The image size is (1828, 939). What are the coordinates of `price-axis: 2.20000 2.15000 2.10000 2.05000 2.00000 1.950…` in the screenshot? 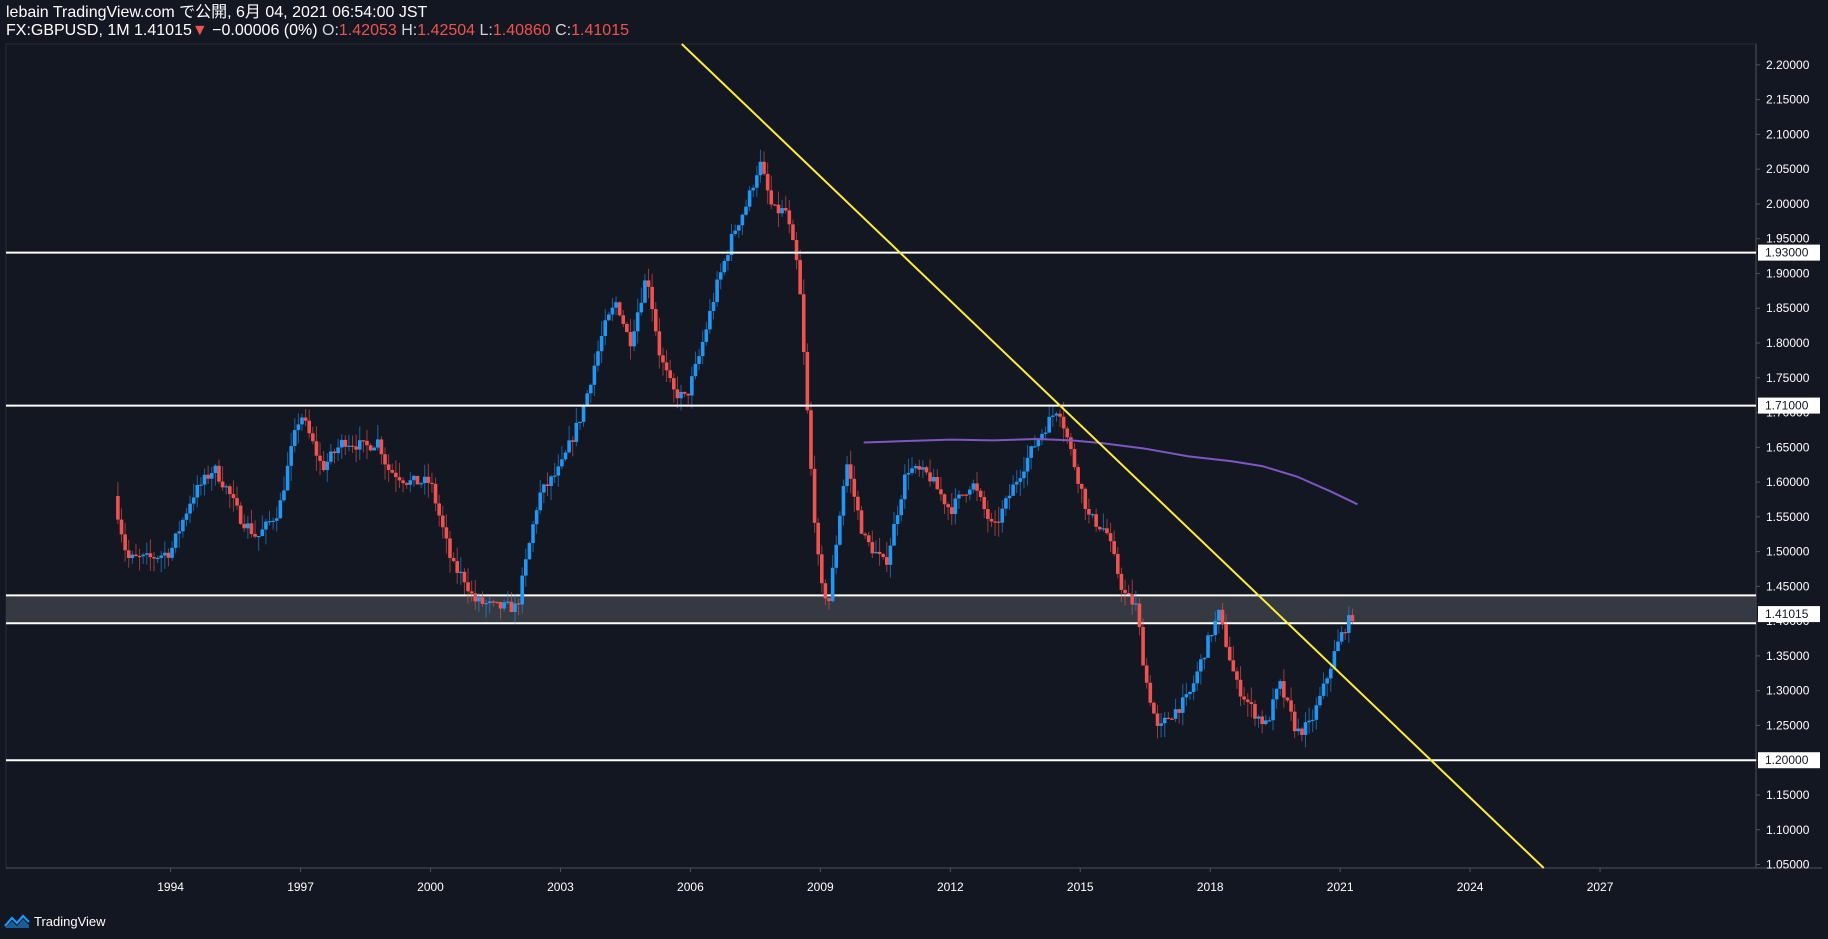 It's located at (1783, 465).